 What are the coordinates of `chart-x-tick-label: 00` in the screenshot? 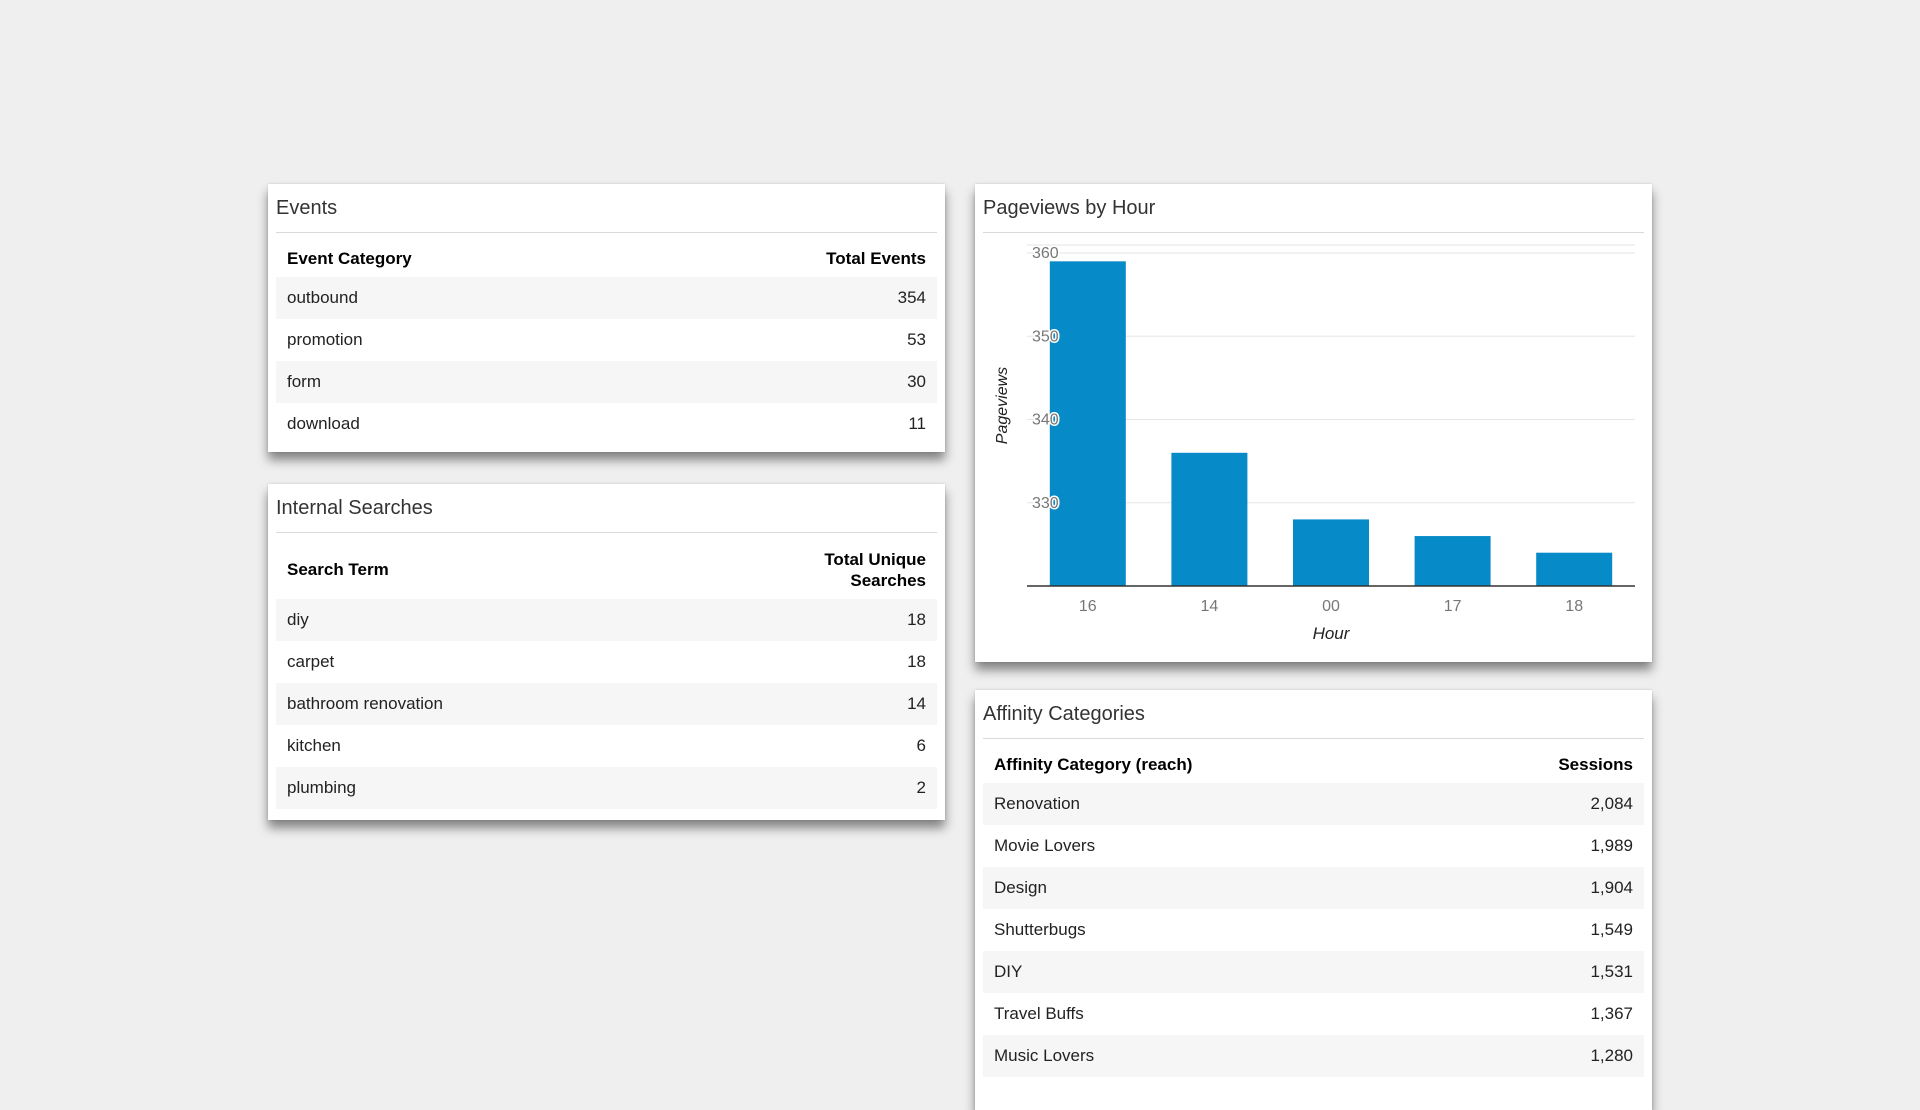 It's located at (1331, 606).